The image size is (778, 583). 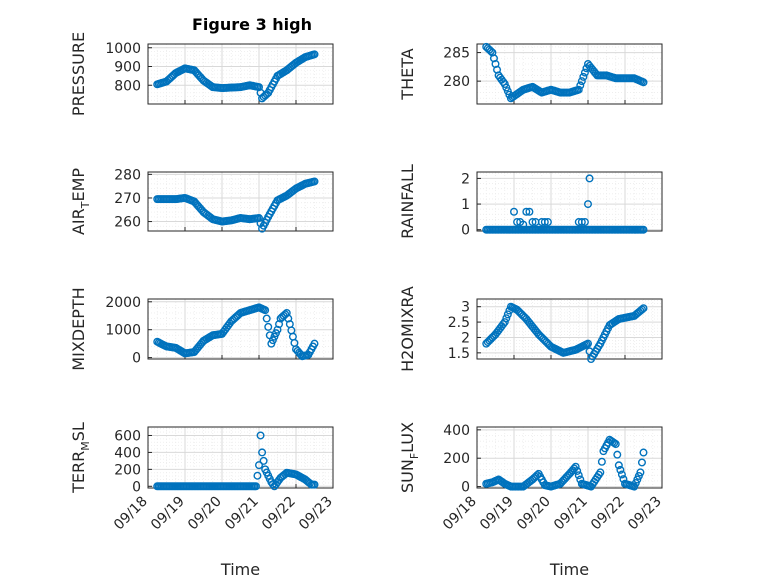 I want to click on ytick-label: 900, so click(x=127, y=68).